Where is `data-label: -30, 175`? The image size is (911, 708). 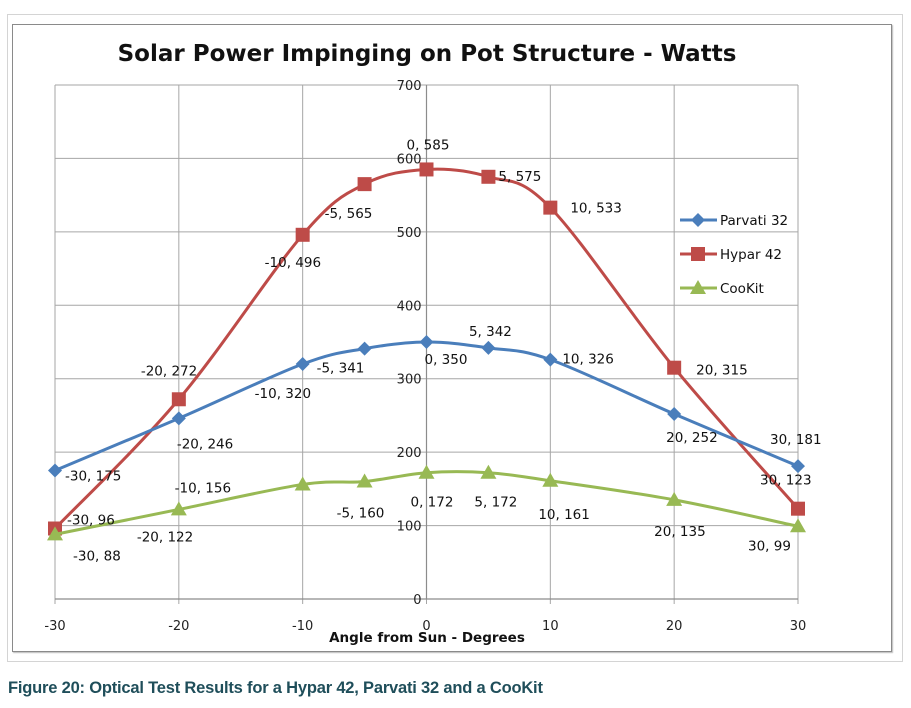
data-label: -30, 175 is located at coordinates (93, 477).